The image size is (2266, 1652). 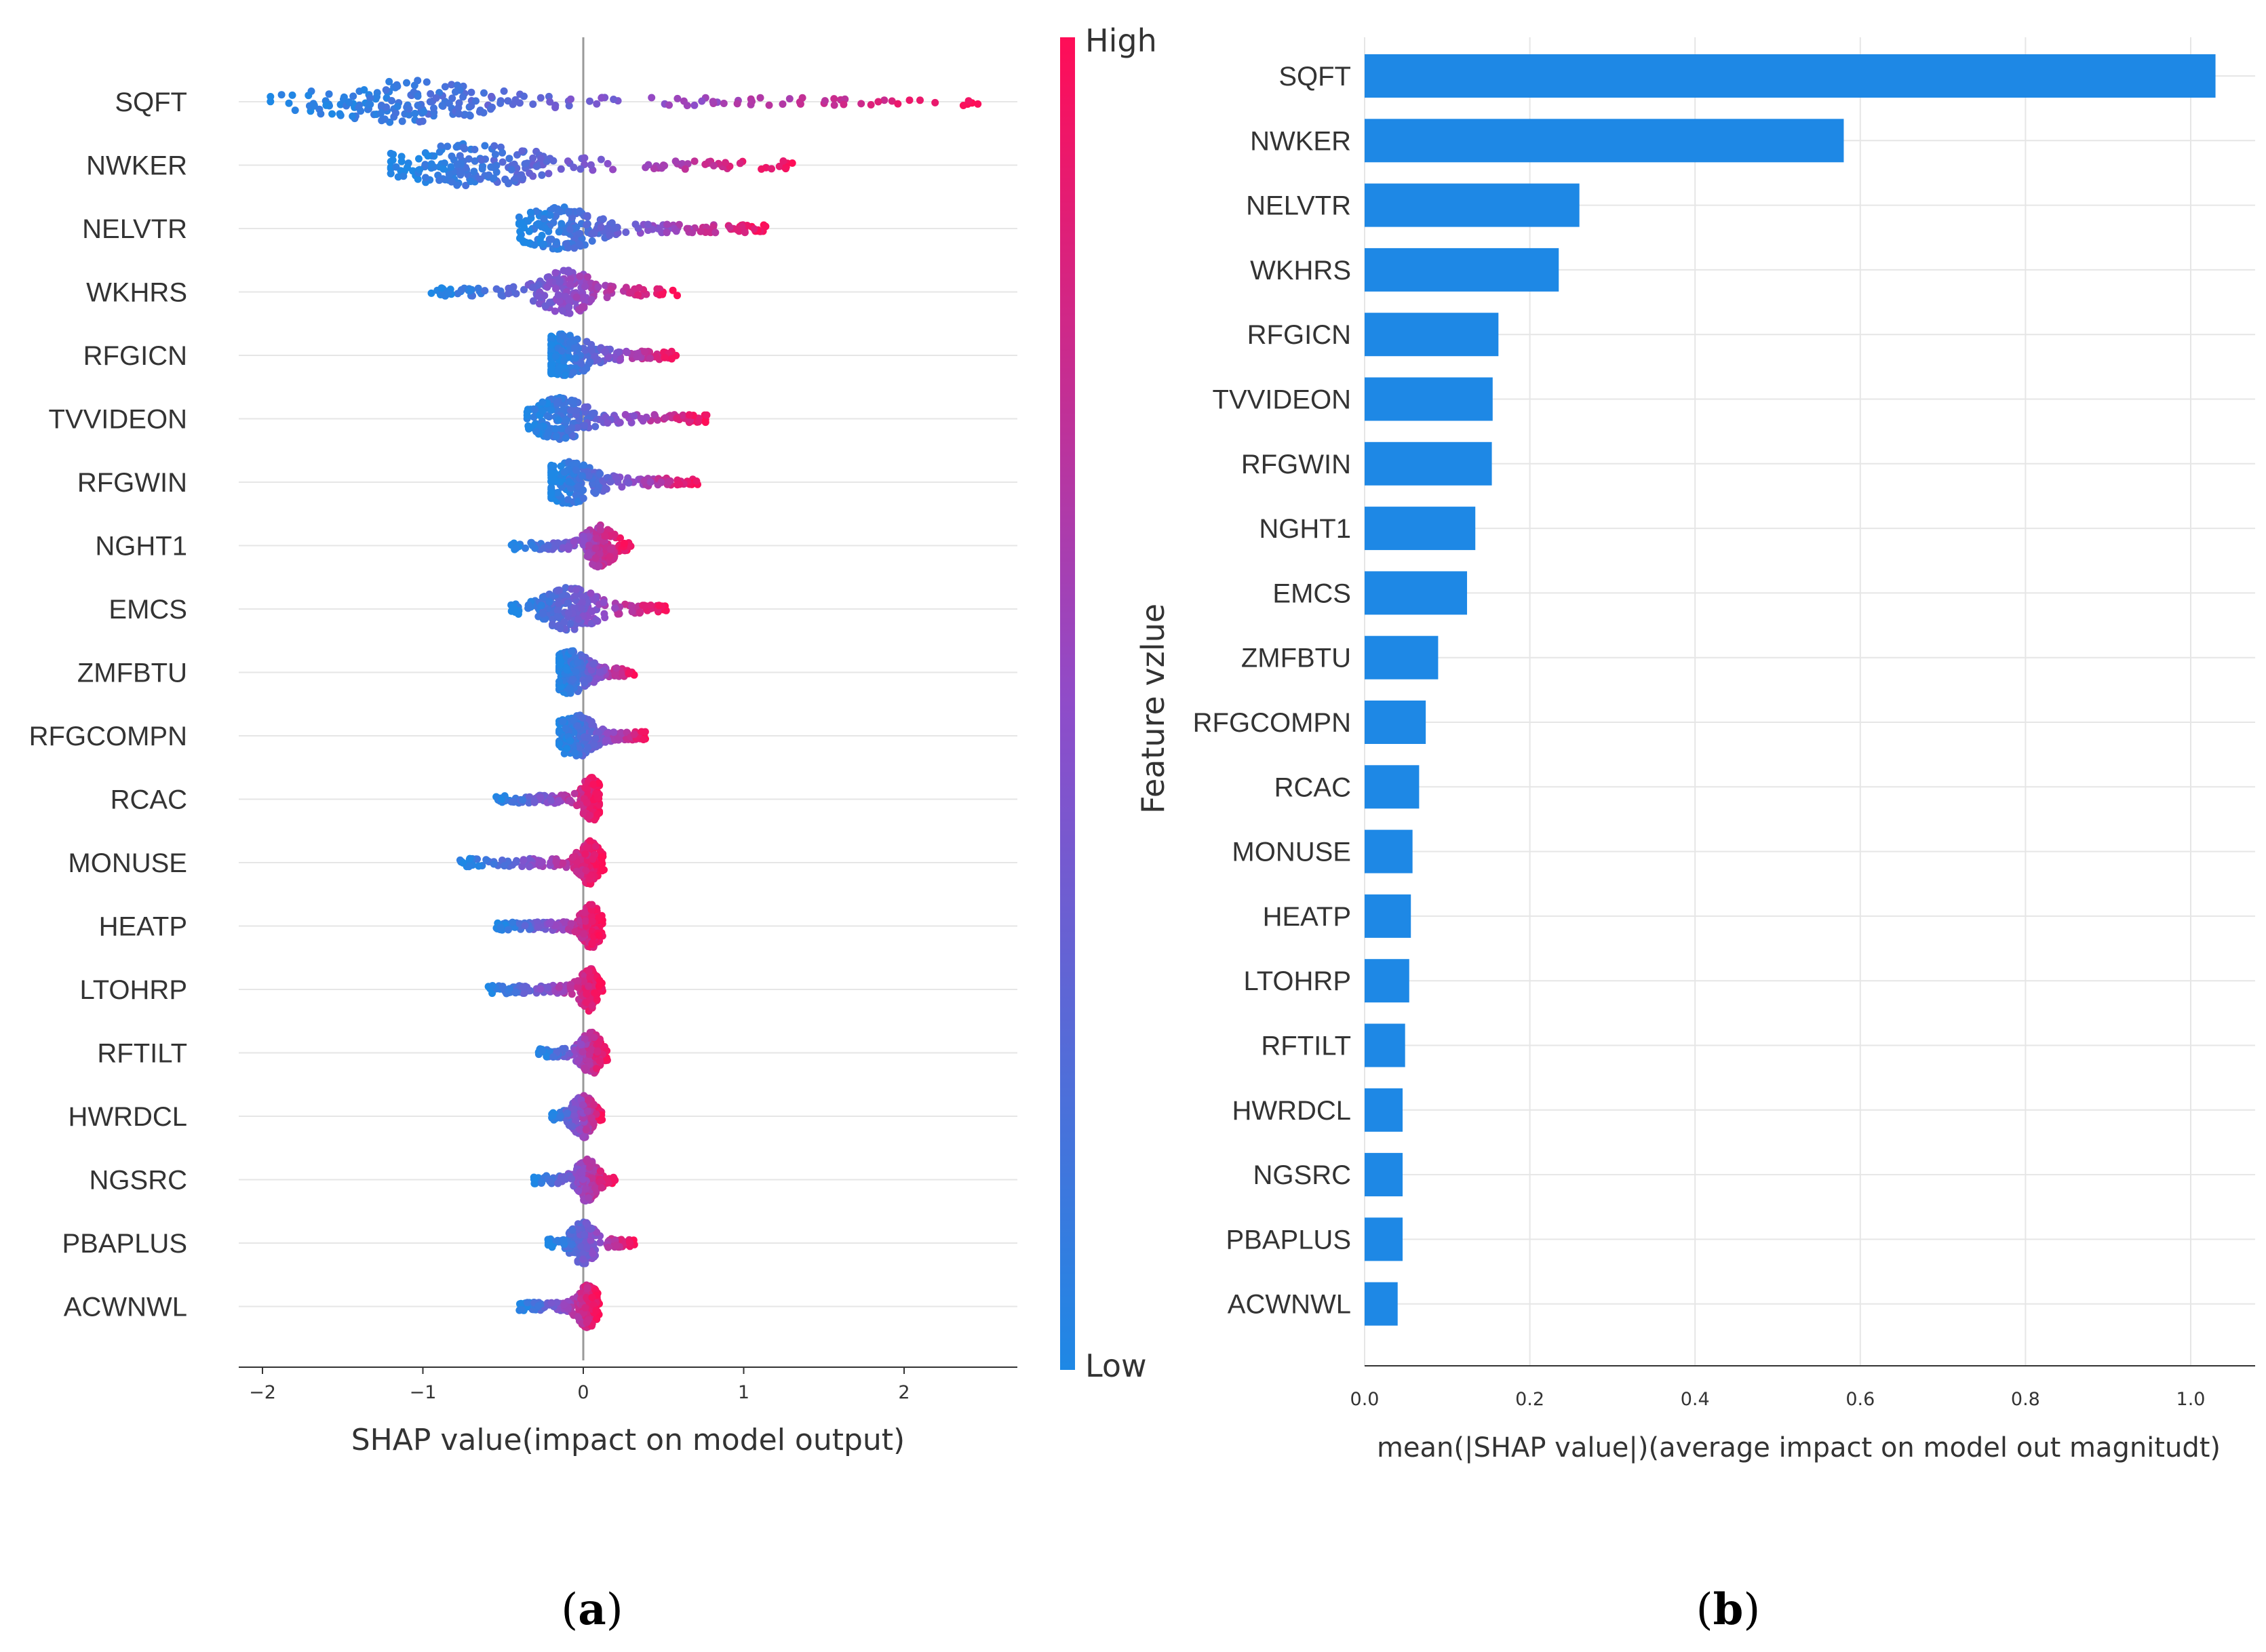 I want to click on bar-x-tick-label: 0.2, so click(x=1530, y=1399).